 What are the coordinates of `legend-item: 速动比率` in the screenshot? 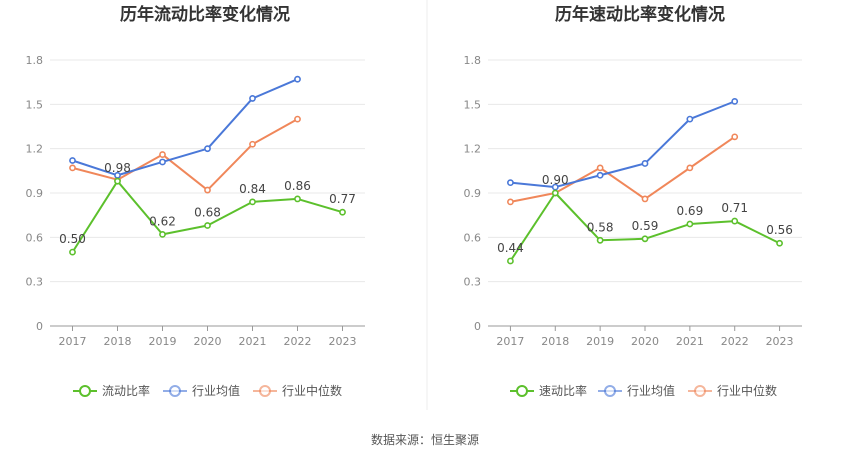 It's located at (548, 390).